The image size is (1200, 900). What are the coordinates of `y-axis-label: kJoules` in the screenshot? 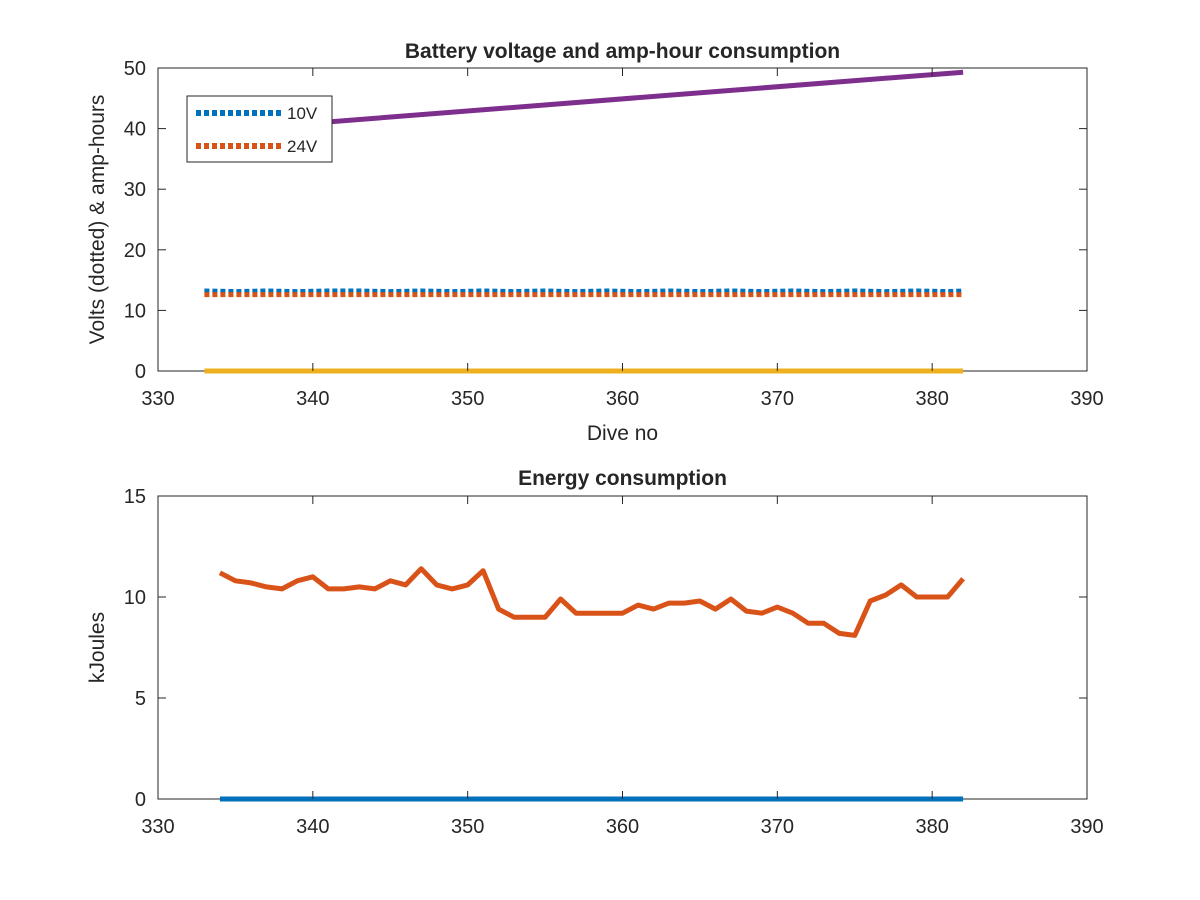 It's located at (97, 647).